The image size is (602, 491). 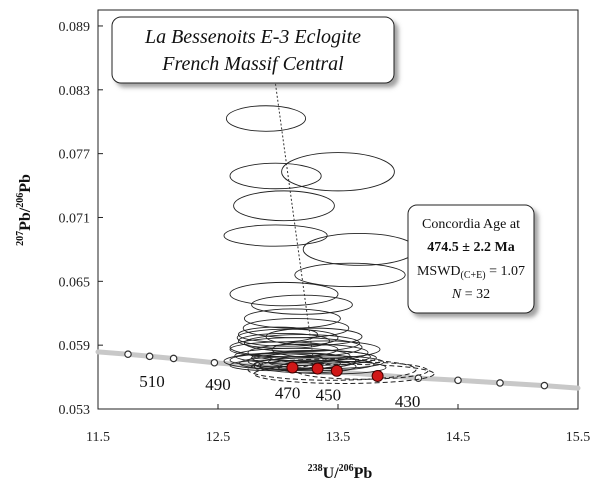 I want to click on x-tick-label: 15.5, so click(x=578, y=437).